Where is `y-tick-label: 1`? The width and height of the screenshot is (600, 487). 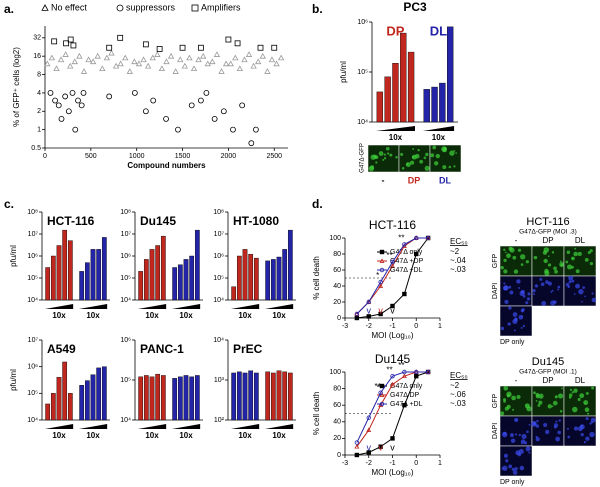
y-tick-label: 1 is located at coordinates (39, 129).